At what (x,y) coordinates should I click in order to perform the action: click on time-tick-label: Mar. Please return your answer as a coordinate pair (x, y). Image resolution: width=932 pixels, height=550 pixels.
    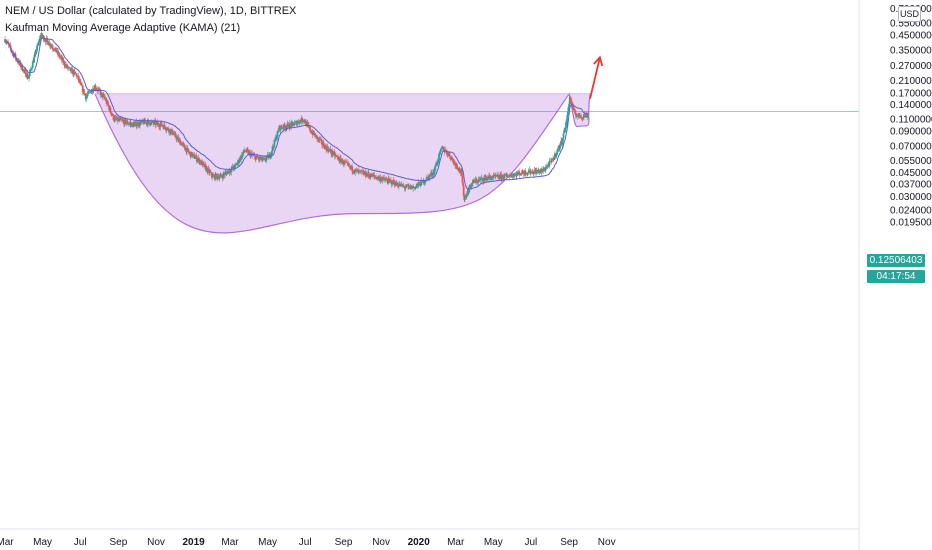
    Looking at the image, I should click on (7, 542).